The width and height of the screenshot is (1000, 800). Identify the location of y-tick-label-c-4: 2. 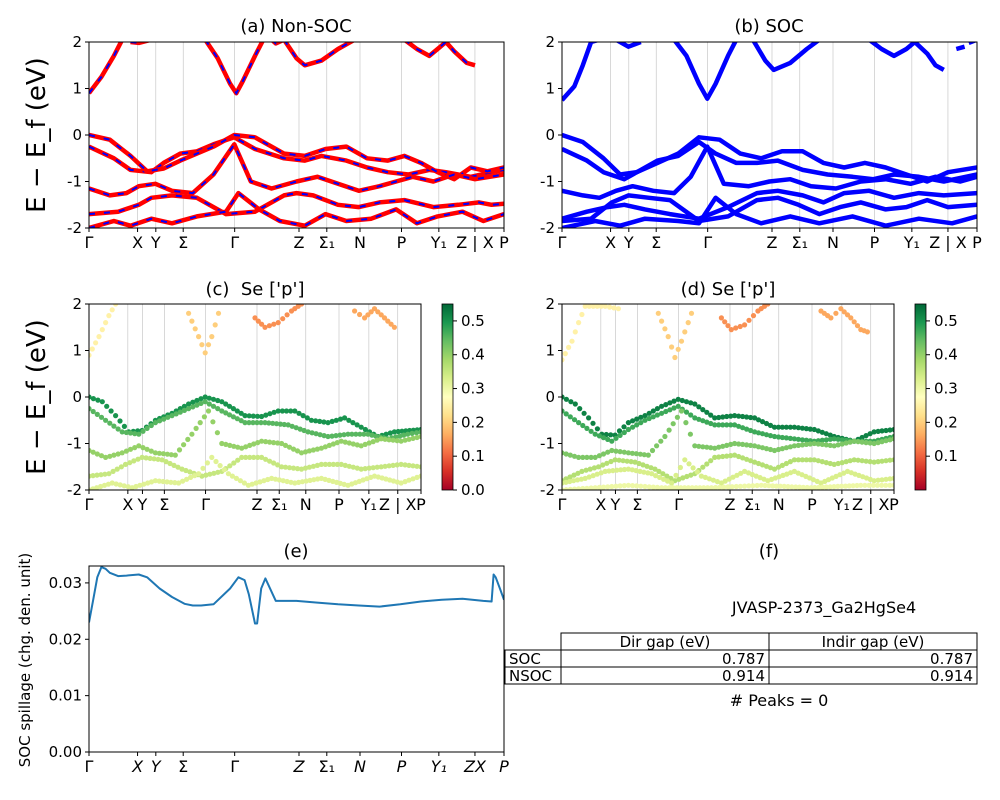
(77, 304).